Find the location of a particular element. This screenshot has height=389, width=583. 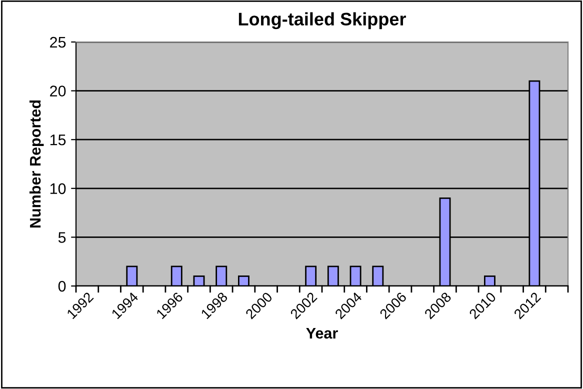

y-tick-label: 25 is located at coordinates (58, 42).